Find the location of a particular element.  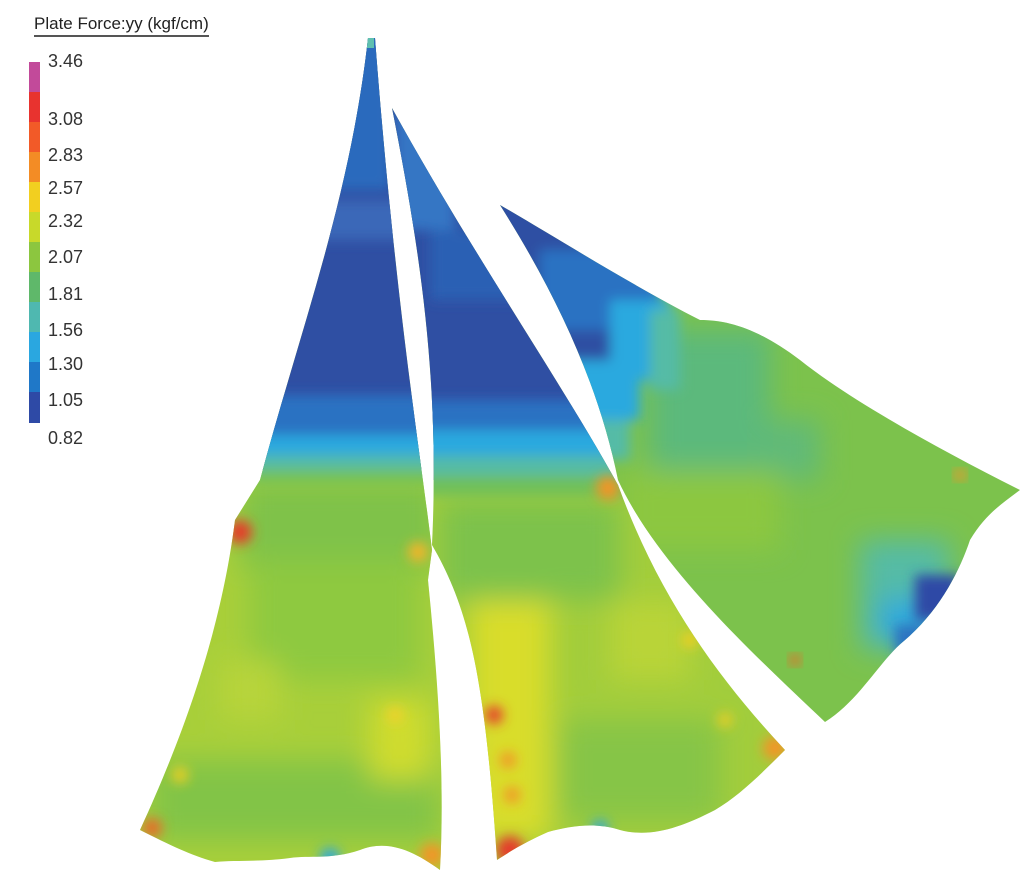

legend-tick-label: 3.46 is located at coordinates (66, 61).